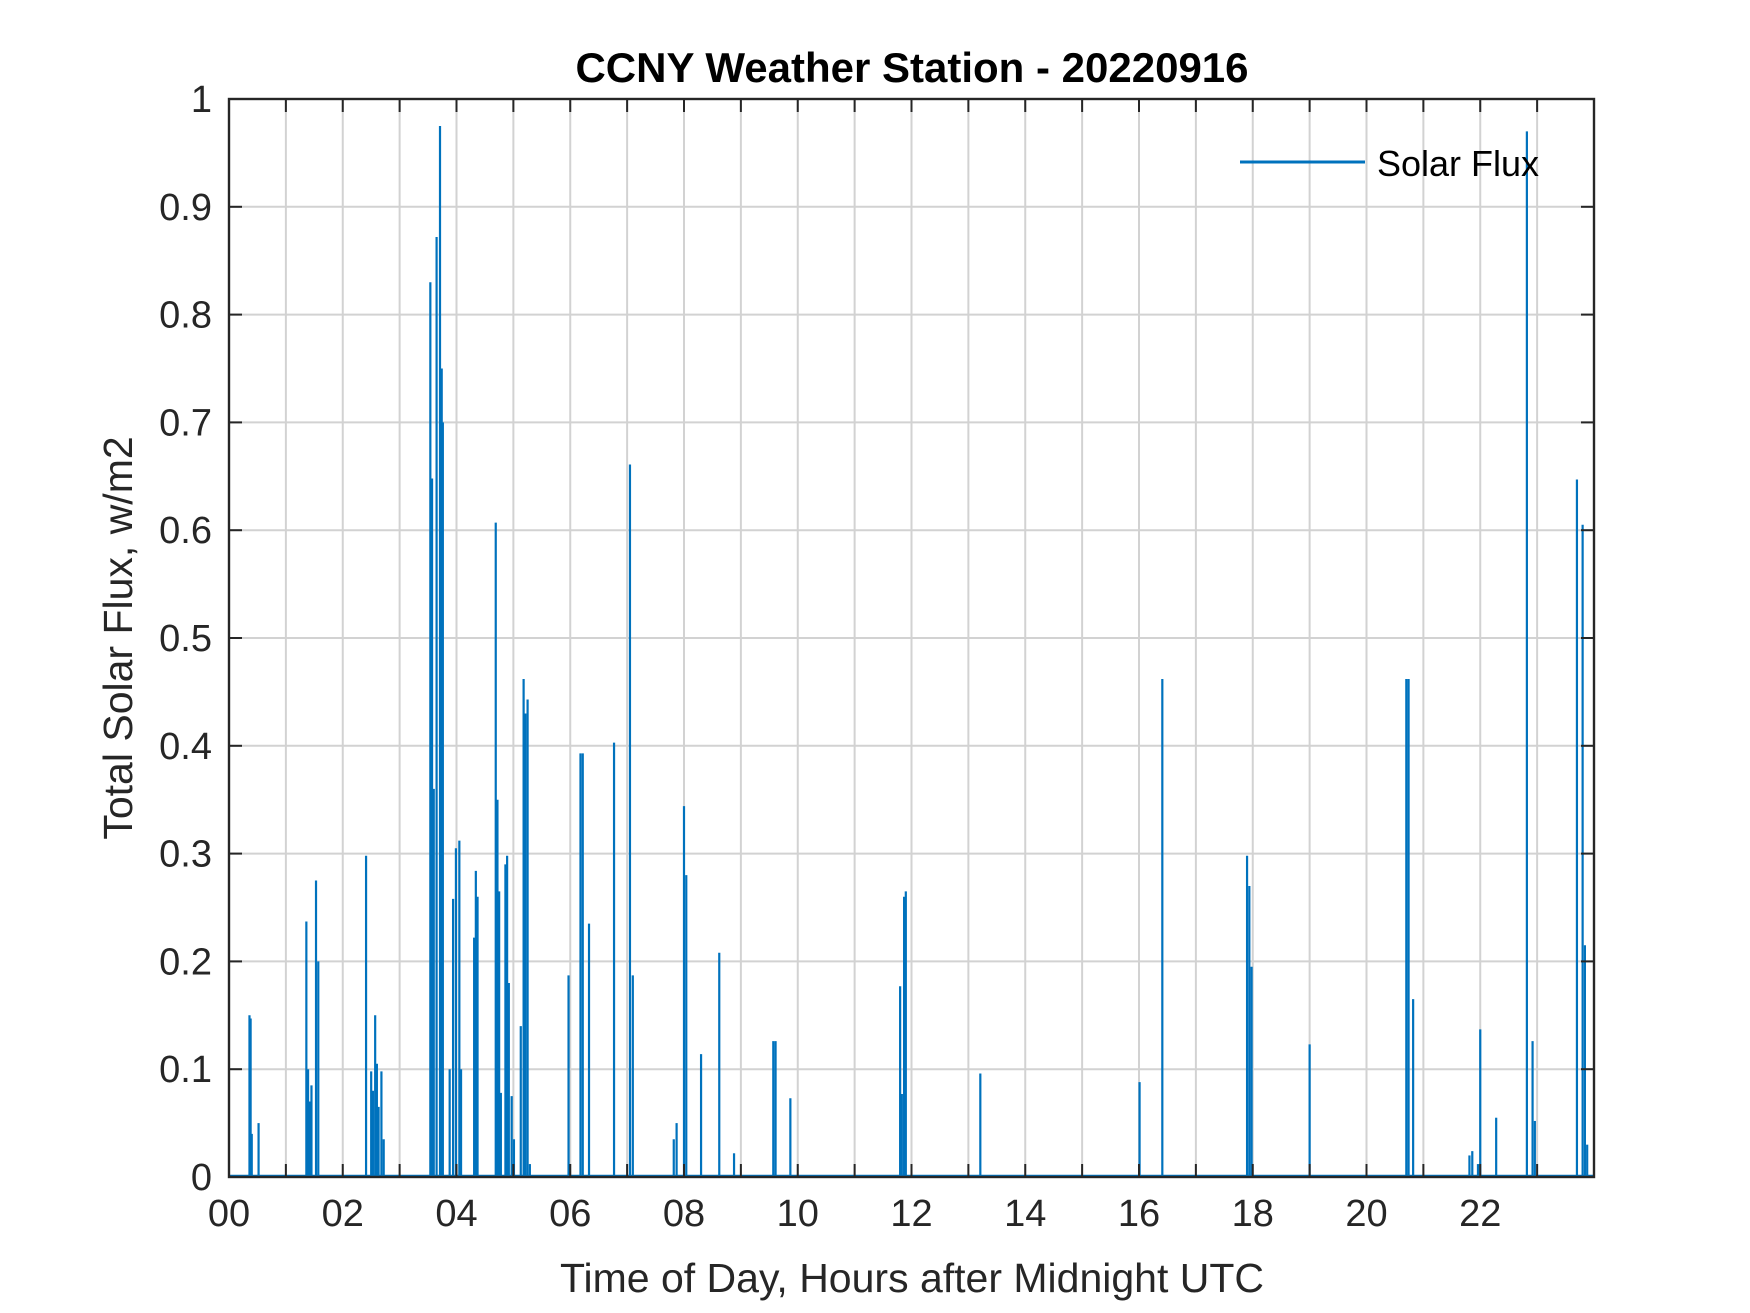 The image size is (1750, 1313). I want to click on x-tick-label: 04, so click(456, 1214).